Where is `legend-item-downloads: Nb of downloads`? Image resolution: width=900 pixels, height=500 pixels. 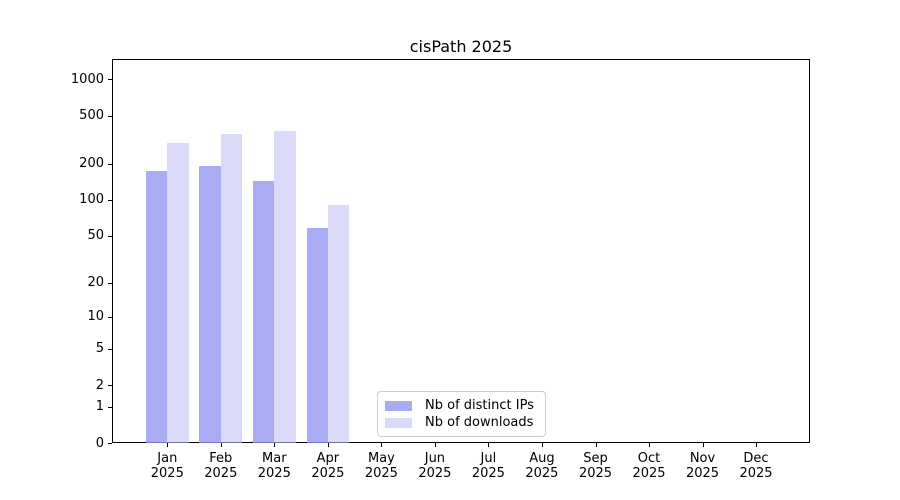
legend-item-downloads: Nb of downloads is located at coordinates (461, 422).